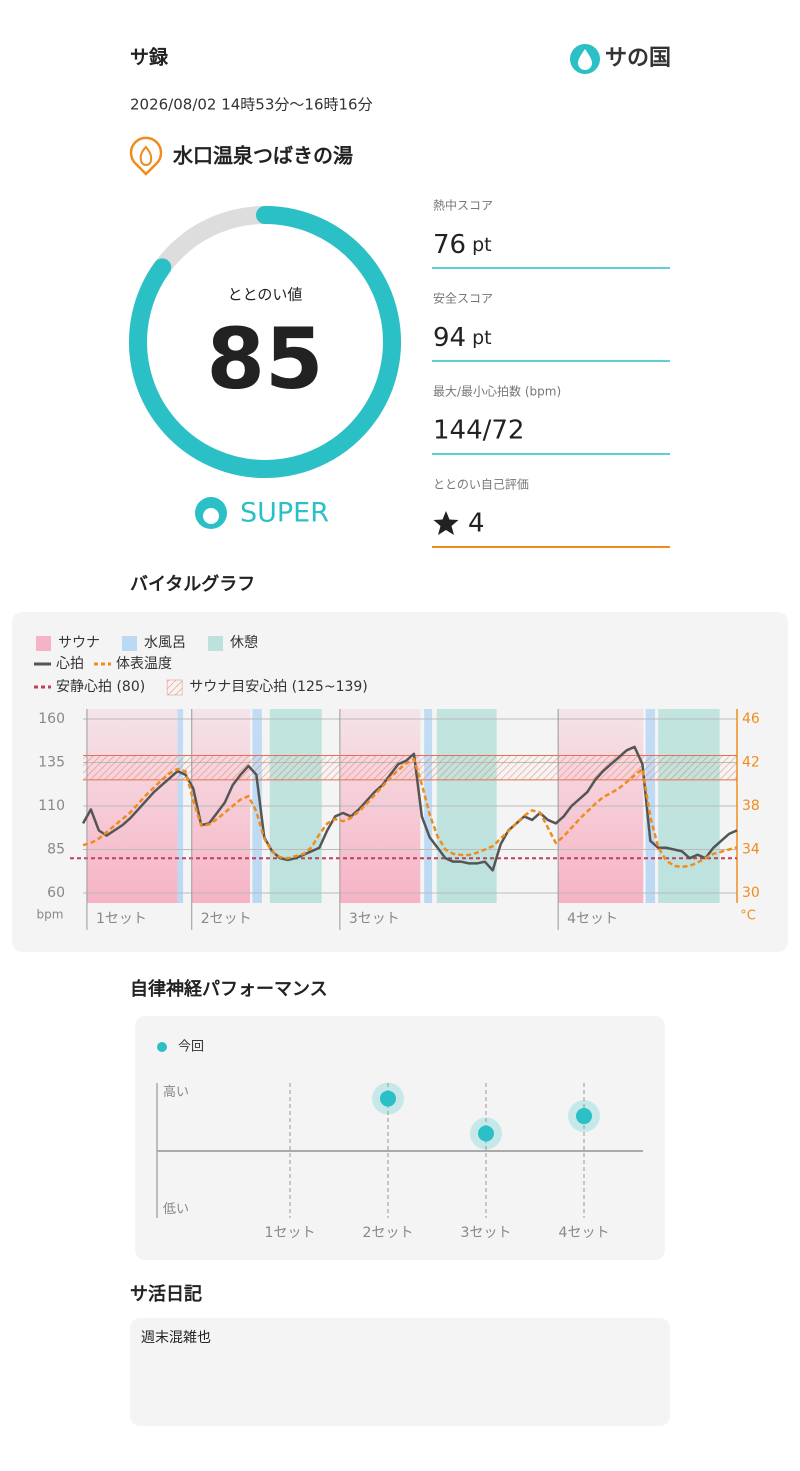  What do you see at coordinates (751, 850) in the screenshot?
I see `y2-tick-label: 34` at bounding box center [751, 850].